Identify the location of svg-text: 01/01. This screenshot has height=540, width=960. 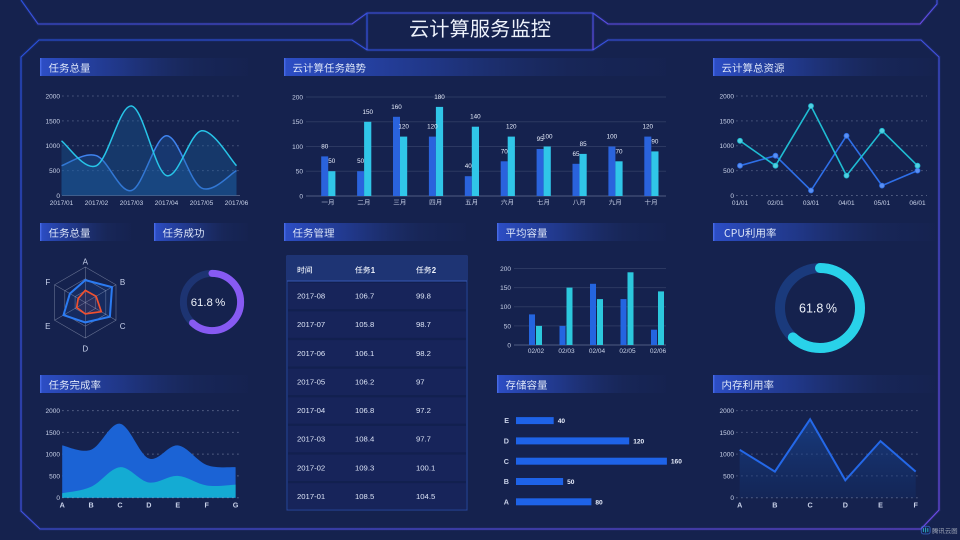
(740, 203).